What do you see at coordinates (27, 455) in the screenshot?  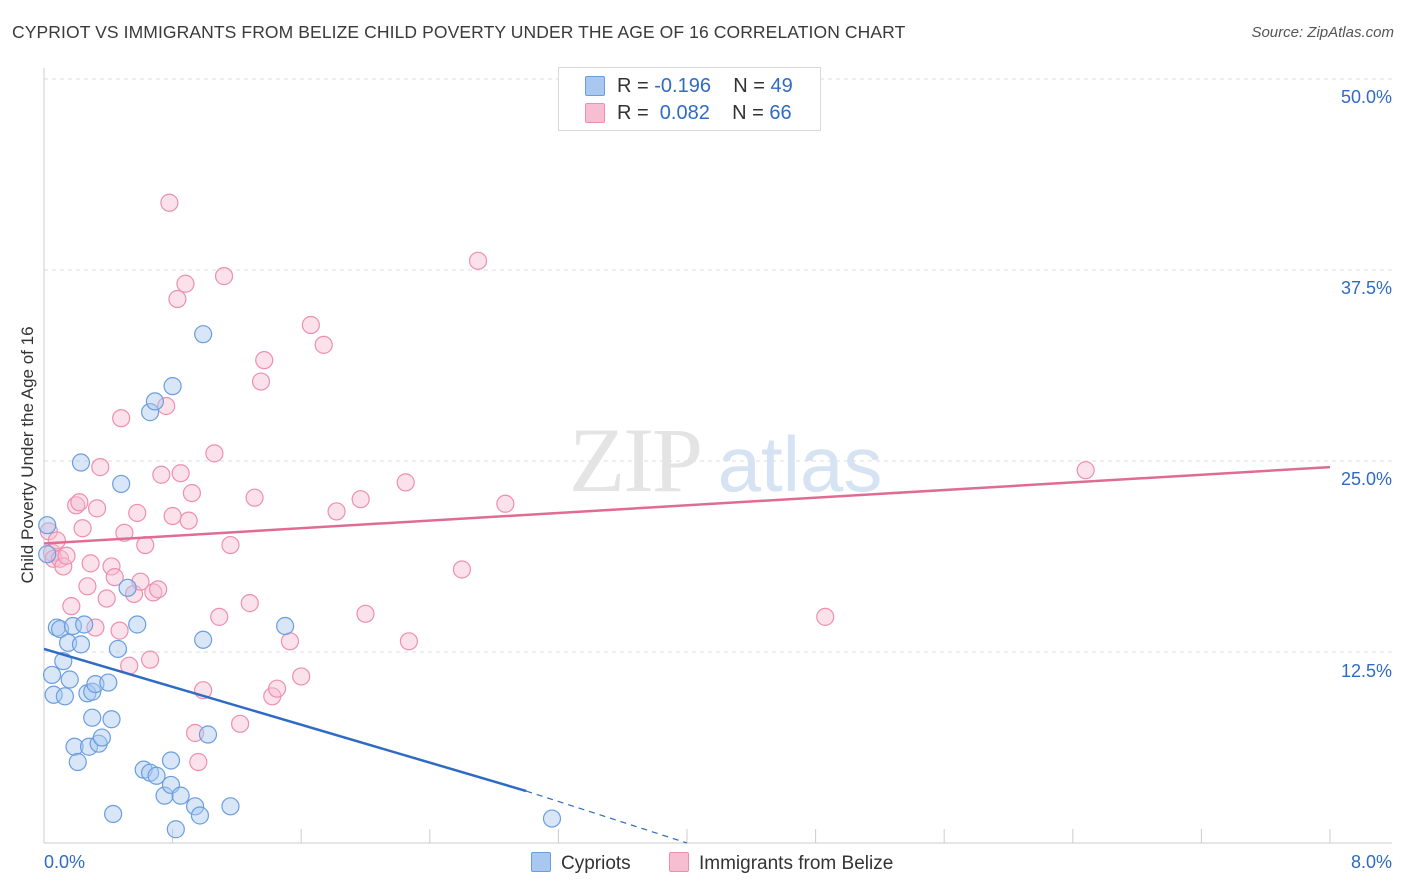 I see `y-axis-label: Child Poverty Under the Age of 16` at bounding box center [27, 455].